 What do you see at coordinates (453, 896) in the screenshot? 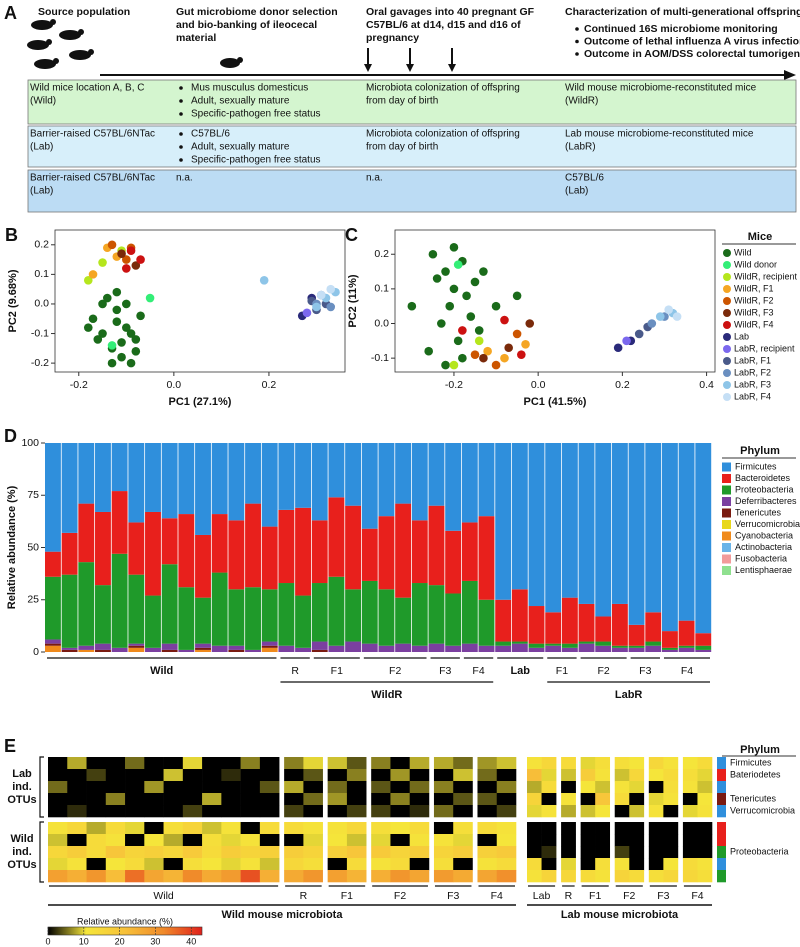
I see `group-label: F3` at bounding box center [453, 896].